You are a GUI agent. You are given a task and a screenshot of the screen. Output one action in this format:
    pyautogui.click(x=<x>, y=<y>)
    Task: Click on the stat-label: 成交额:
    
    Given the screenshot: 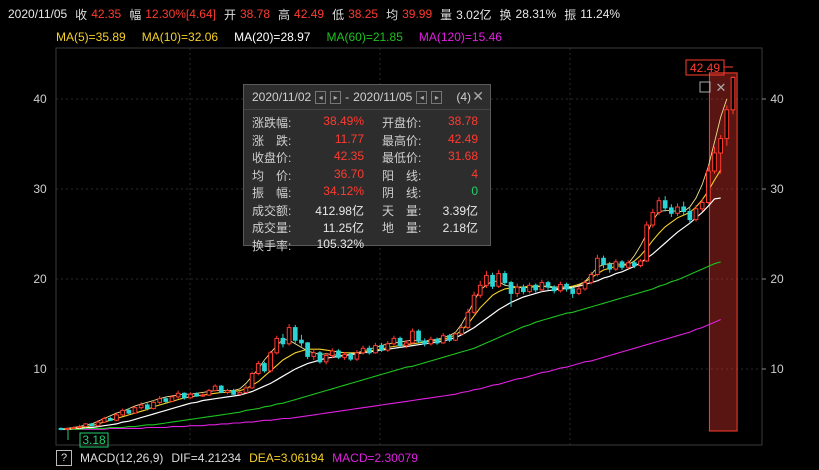 What is the action you would take?
    pyautogui.click(x=272, y=210)
    